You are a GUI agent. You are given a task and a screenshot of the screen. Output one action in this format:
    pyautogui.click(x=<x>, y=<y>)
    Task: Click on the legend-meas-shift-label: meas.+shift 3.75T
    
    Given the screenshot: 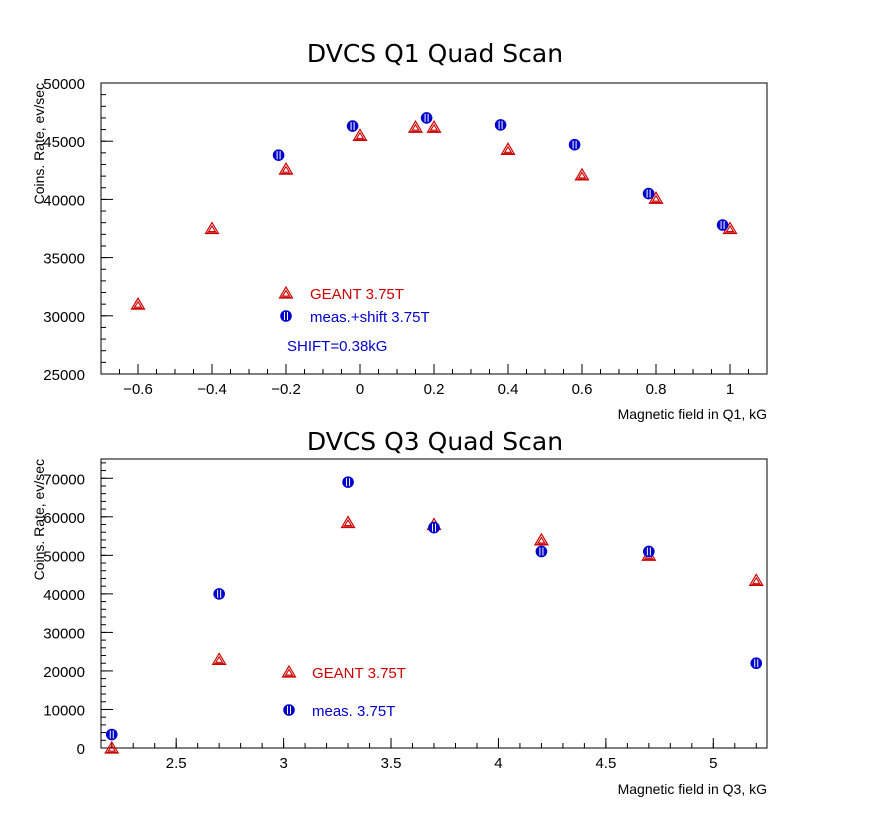 What is the action you would take?
    pyautogui.click(x=370, y=317)
    